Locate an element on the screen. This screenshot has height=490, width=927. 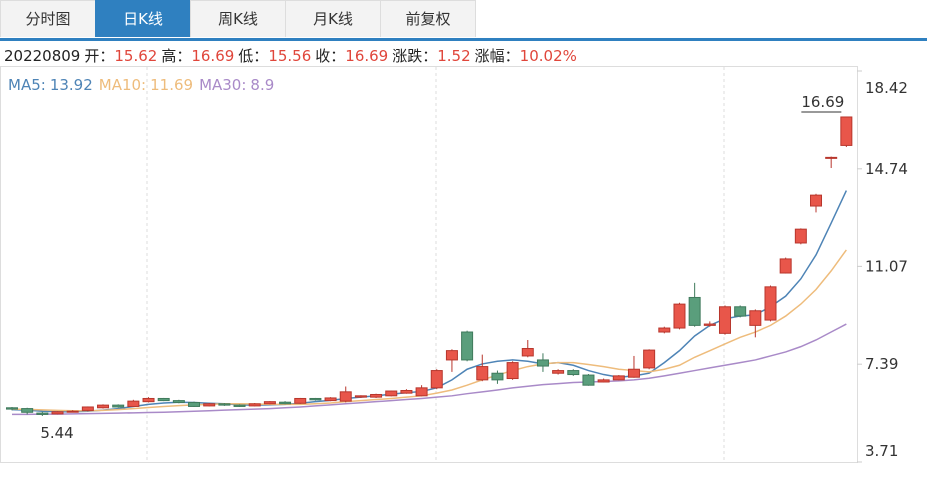
y-tick-label: 3.71 is located at coordinates (881, 451).